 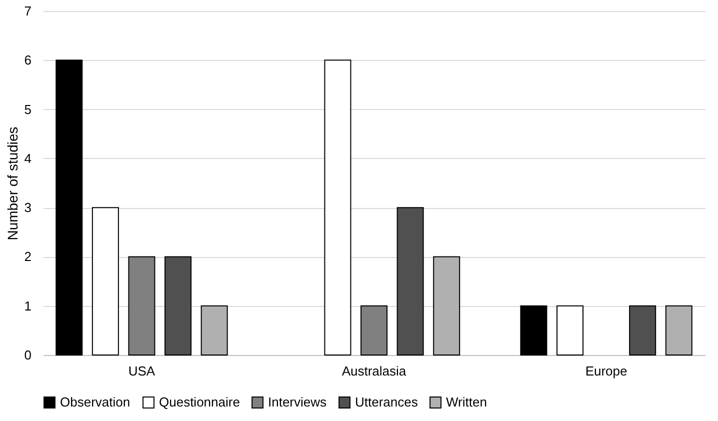 I want to click on legend-label: Written, so click(x=466, y=402).